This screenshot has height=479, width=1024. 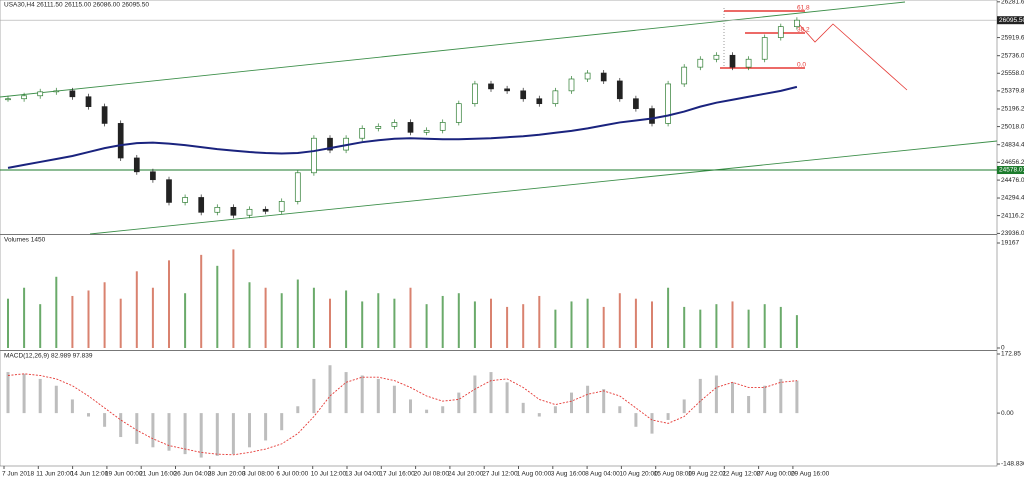 What do you see at coordinates (534, 474) in the screenshot?
I see `x-tick-label: 1 Aug 00:00` at bounding box center [534, 474].